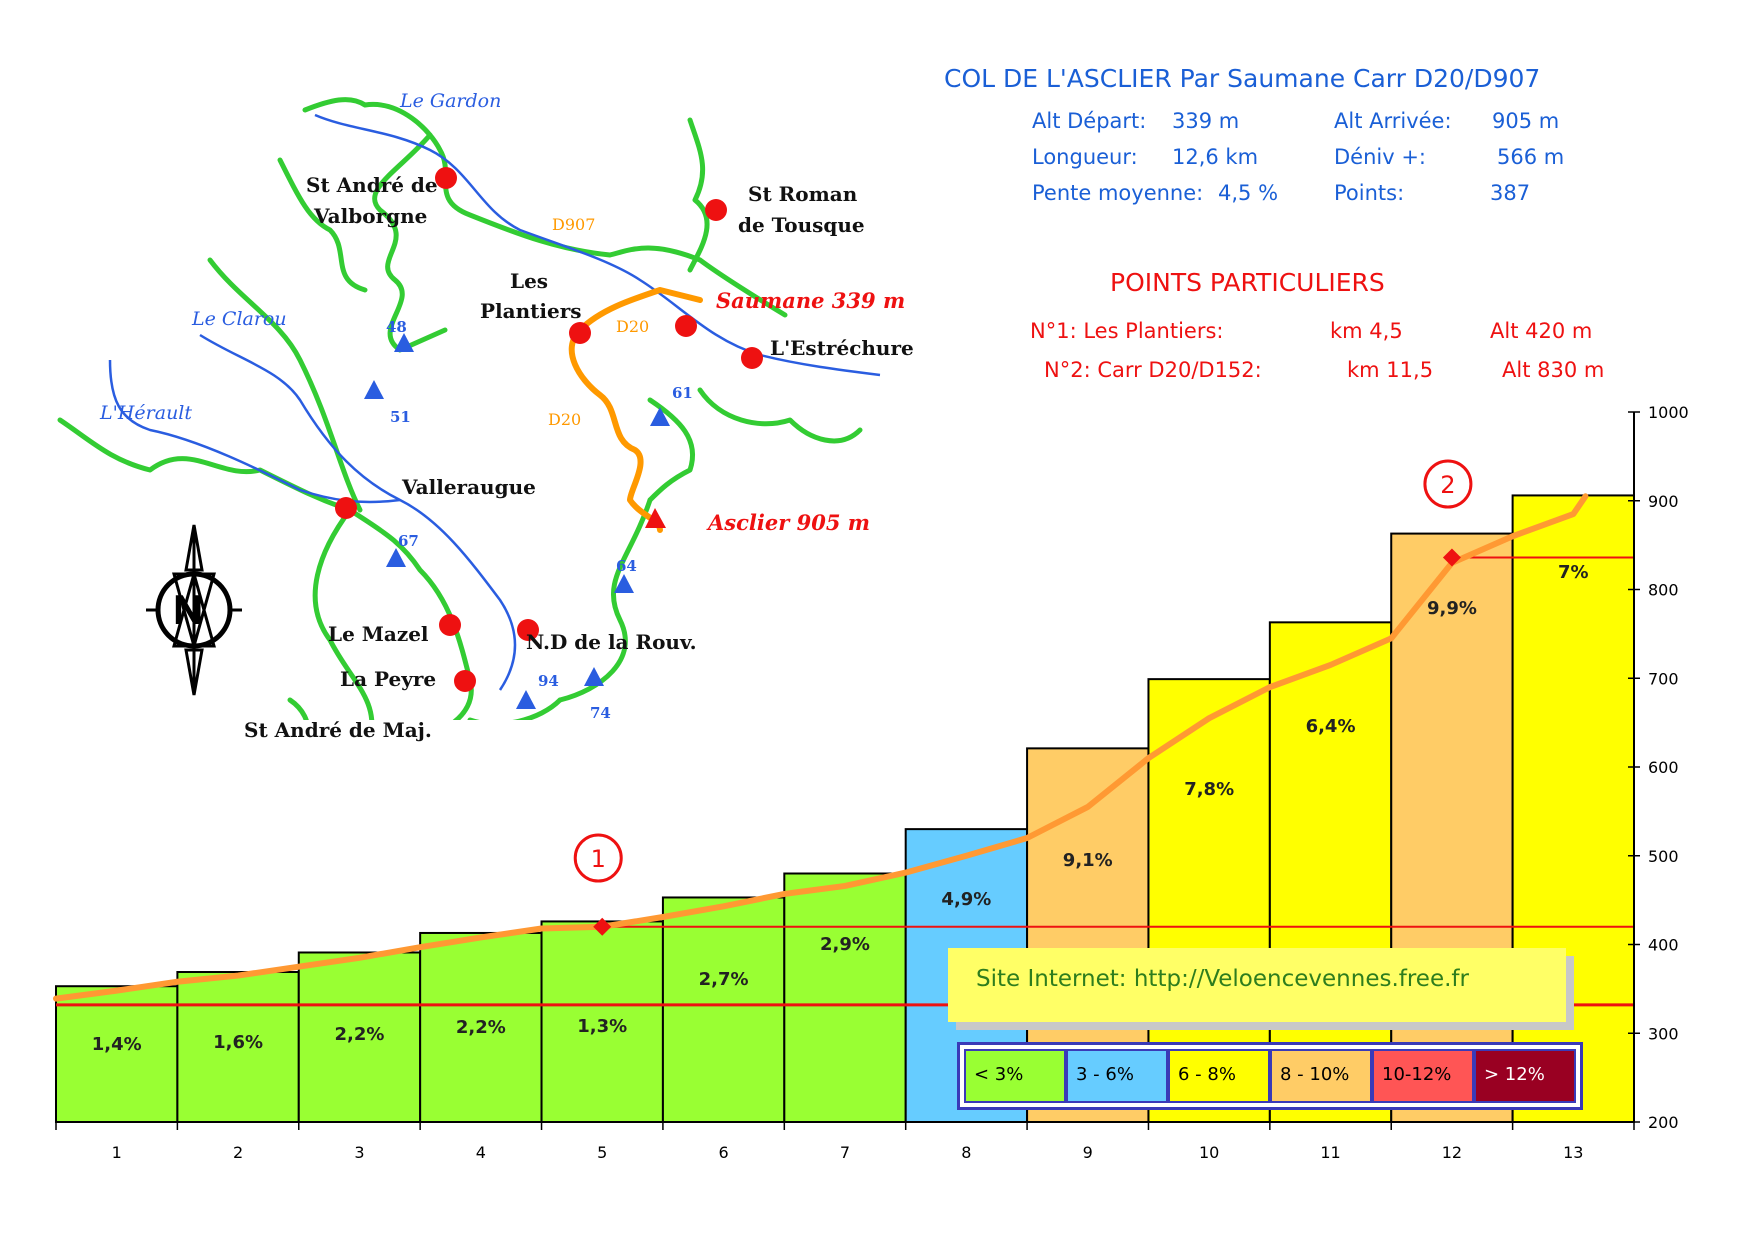 The height and width of the screenshot is (1240, 1754). Describe the element at coordinates (724, 1152) in the screenshot. I see `x-tick-label: 6` at that location.